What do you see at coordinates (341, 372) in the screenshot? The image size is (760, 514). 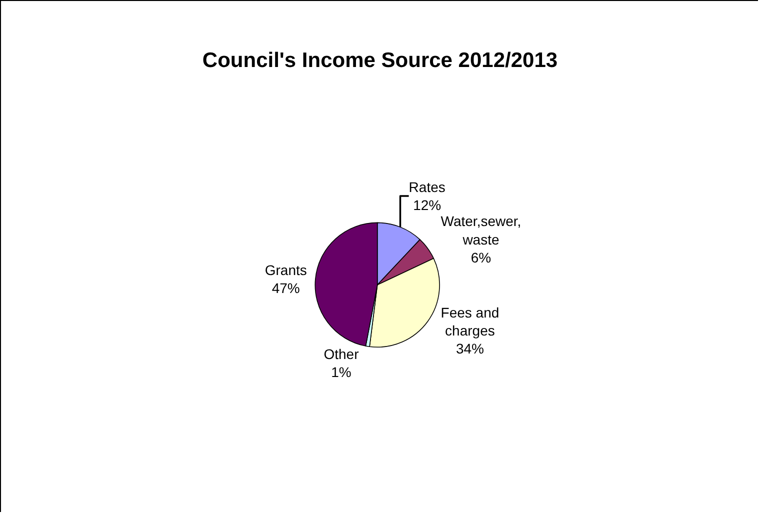 I see `data-label: 1%` at bounding box center [341, 372].